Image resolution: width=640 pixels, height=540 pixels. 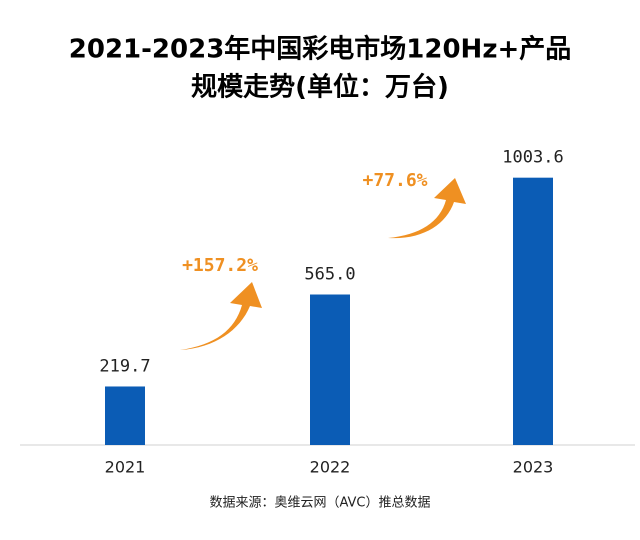 What do you see at coordinates (330, 467) in the screenshot?
I see `x-tick-label: 2022` at bounding box center [330, 467].